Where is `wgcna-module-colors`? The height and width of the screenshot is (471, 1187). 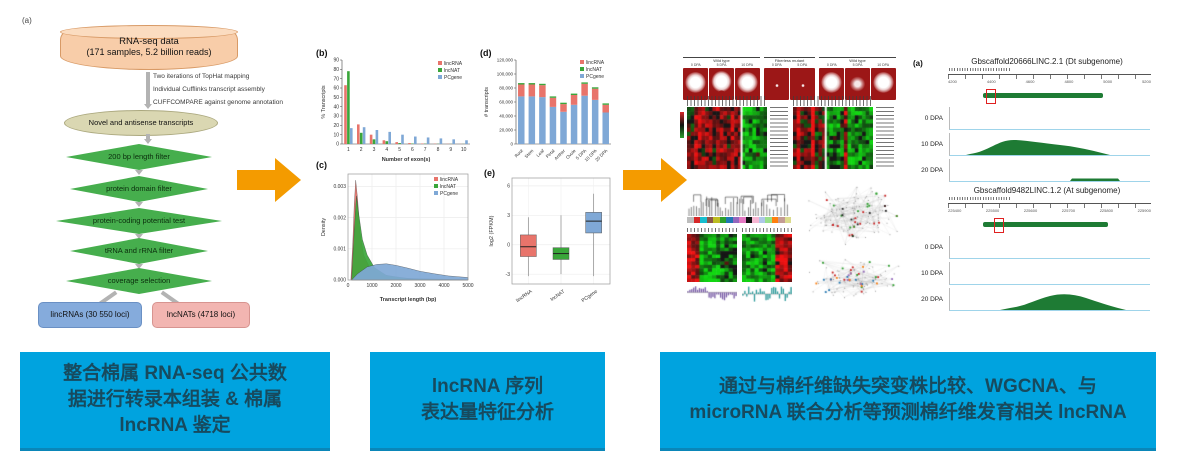
wgcna-module-colors is located at coordinates (739, 220).